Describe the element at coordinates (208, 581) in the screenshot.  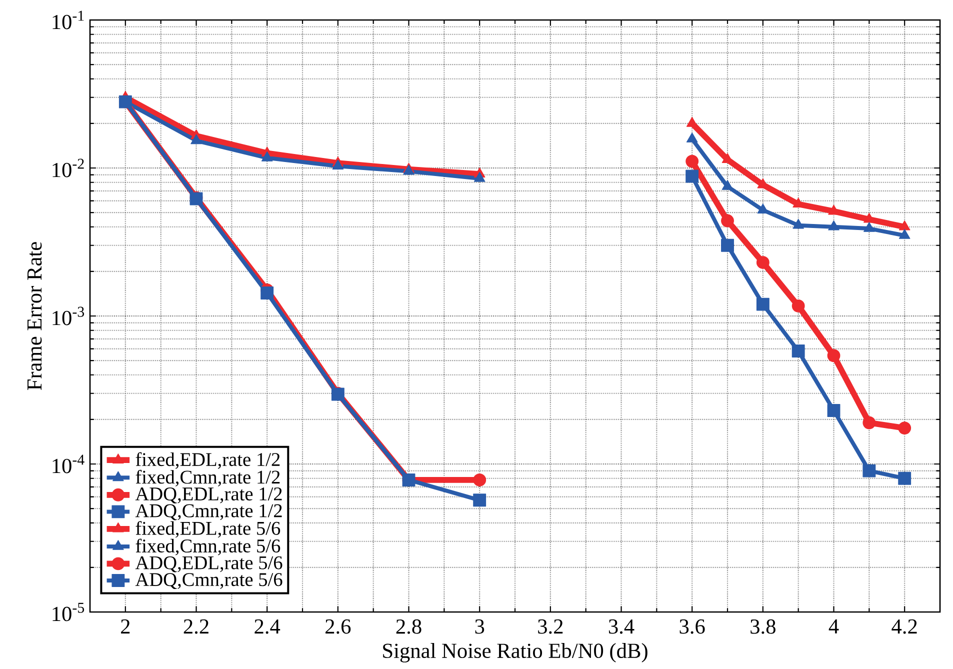
I see `legend-label: ADQ,Cmn,rate 5/6` at that location.